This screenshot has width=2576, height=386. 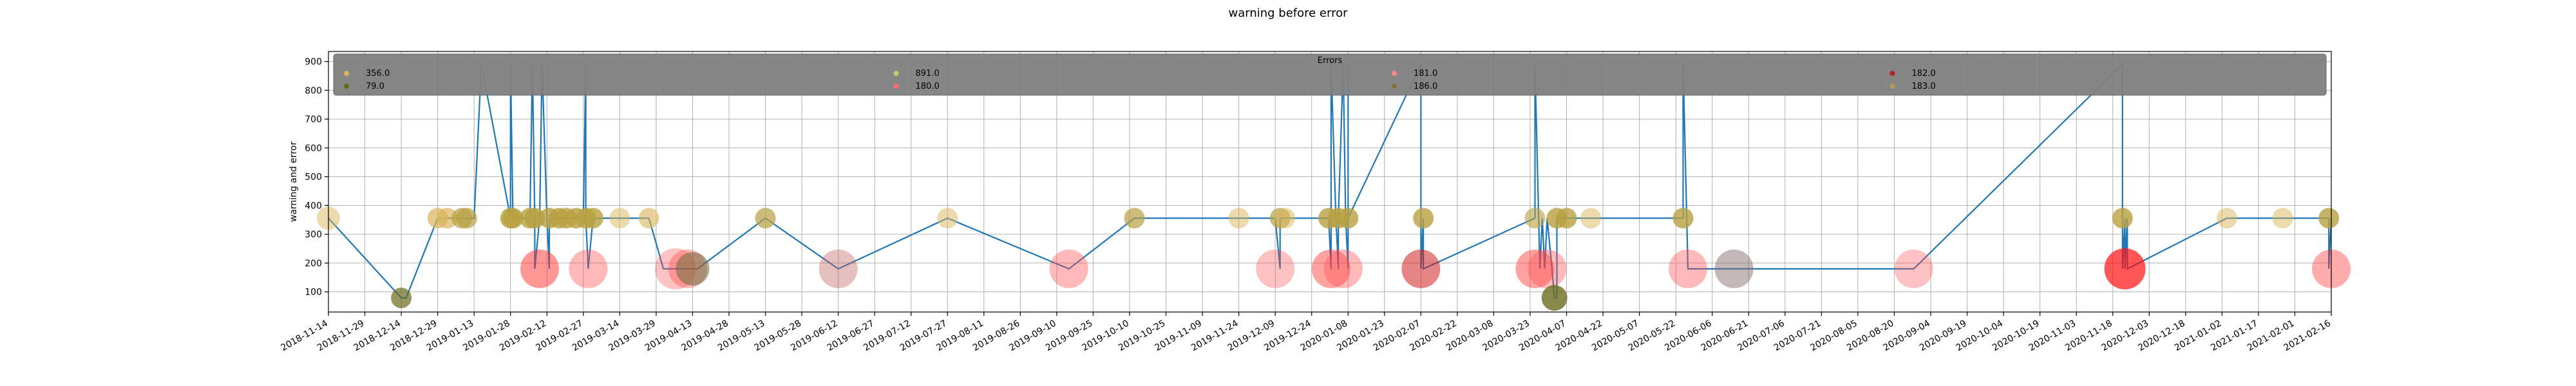 I want to click on y-tick-label: 800, so click(x=313, y=91).